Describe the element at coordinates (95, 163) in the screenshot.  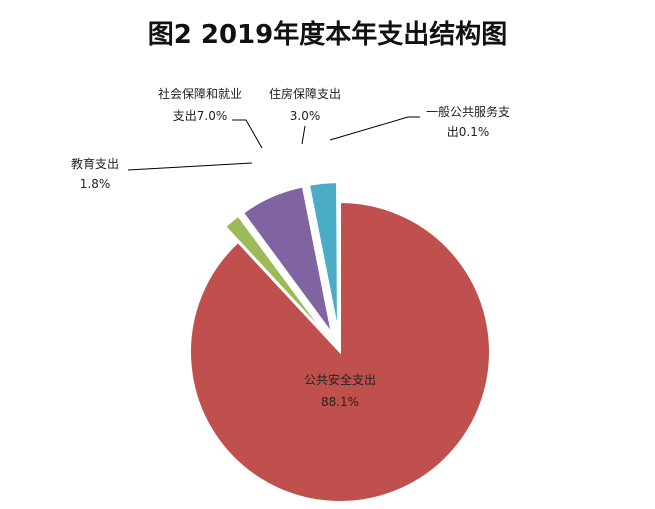
I see `slice-label-1: 教育支出` at that location.